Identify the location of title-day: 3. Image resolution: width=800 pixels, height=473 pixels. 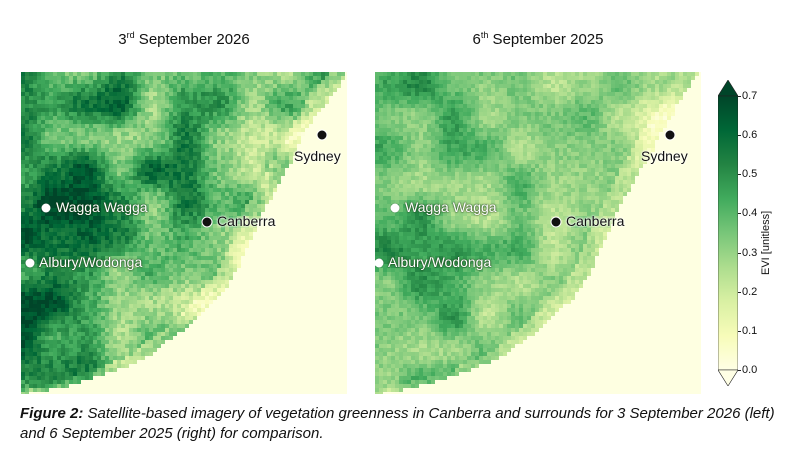
(122, 39).